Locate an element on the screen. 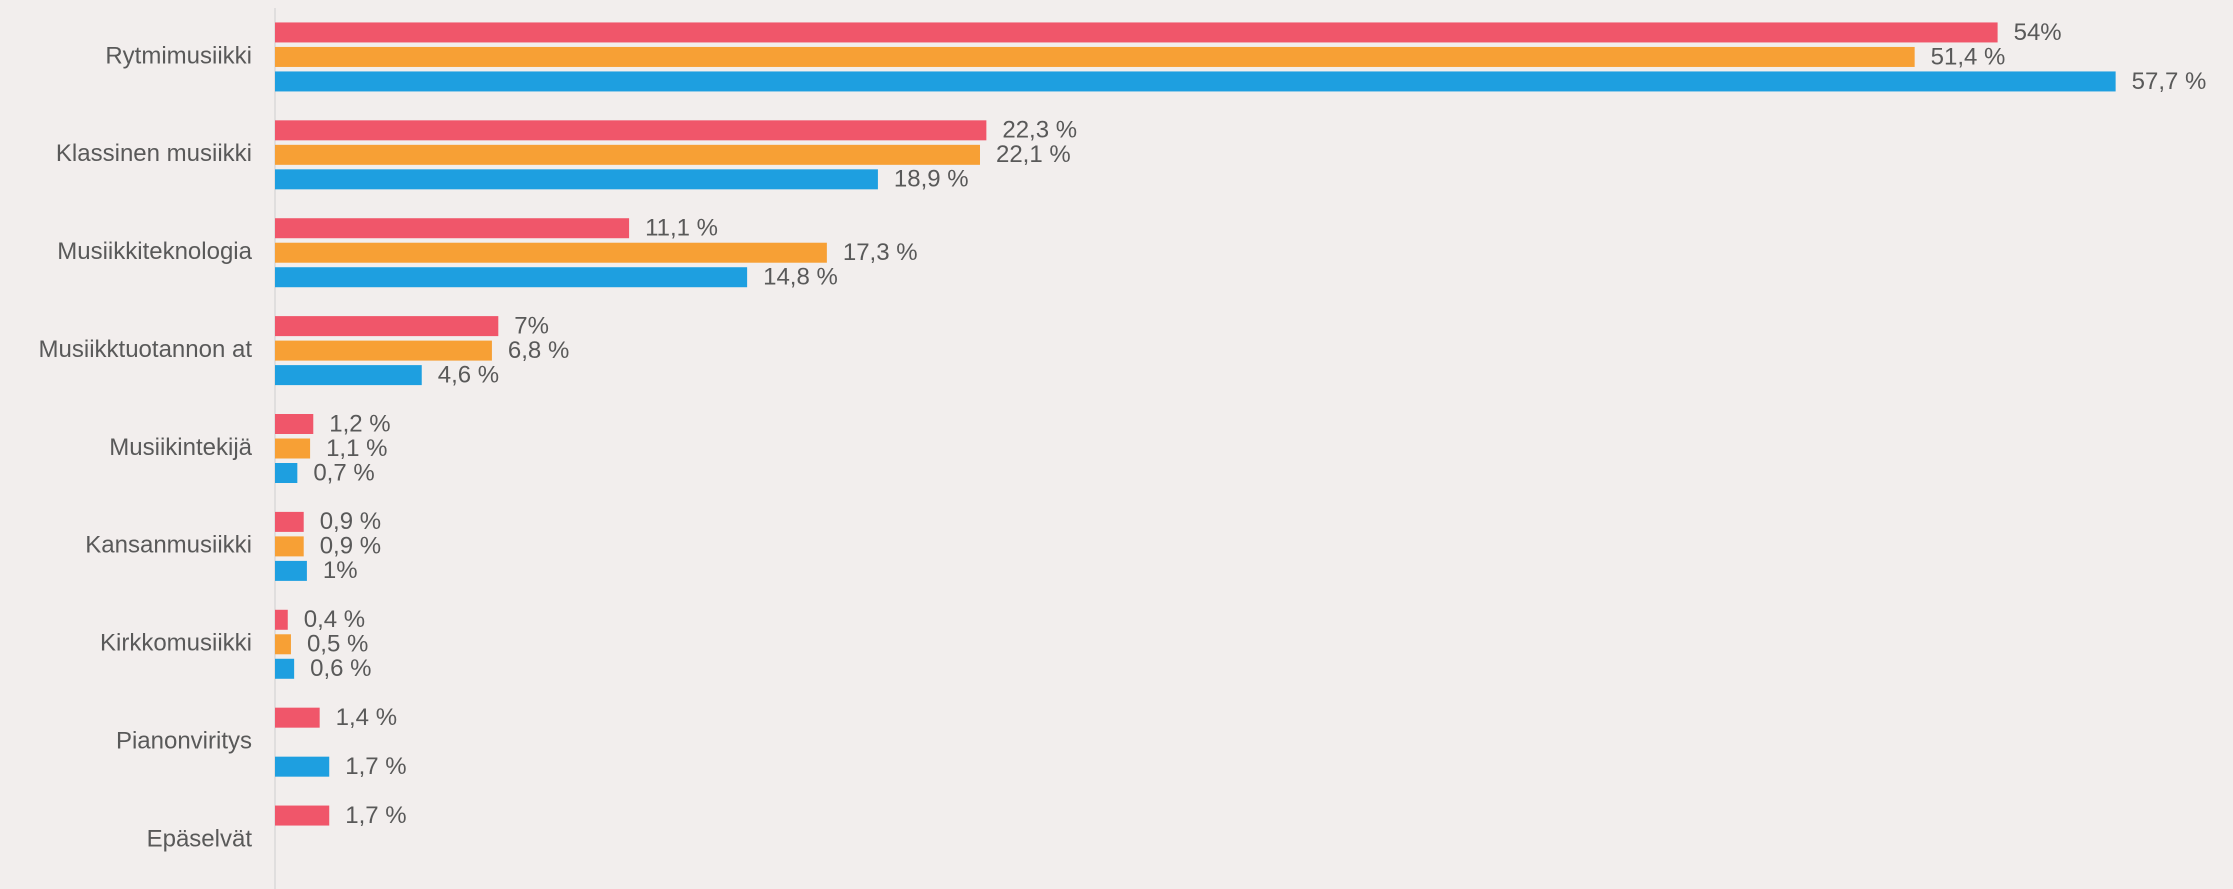 The width and height of the screenshot is (2233, 889). value-label: 17,3 % is located at coordinates (880, 252).